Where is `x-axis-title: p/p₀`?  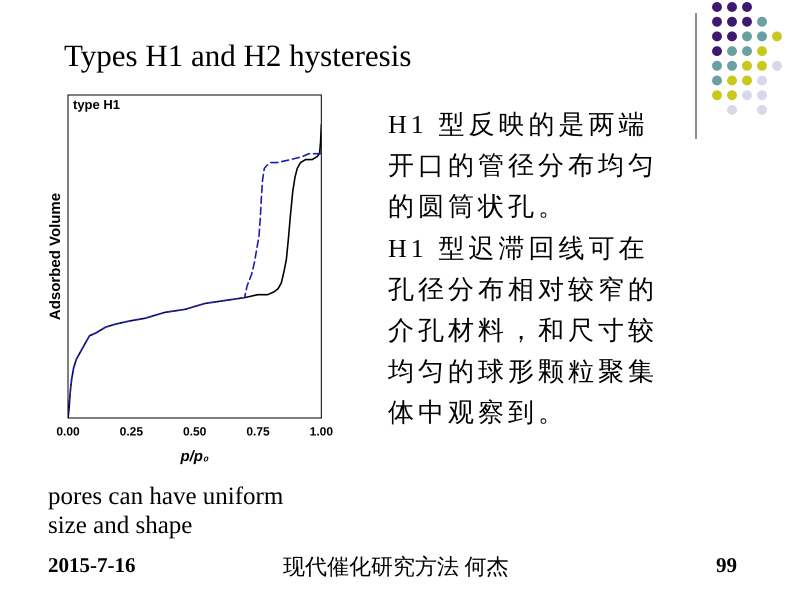 x-axis-title: p/p₀ is located at coordinates (194, 457).